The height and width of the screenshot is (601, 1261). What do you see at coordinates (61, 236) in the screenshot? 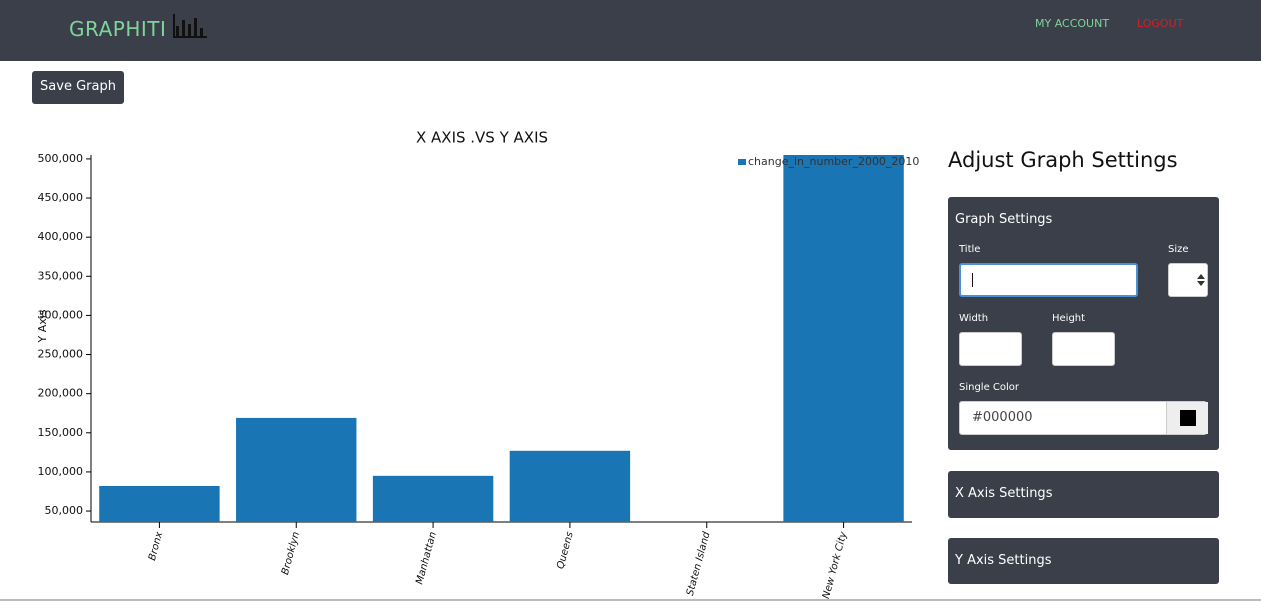
I see `y-tick-label: 400,000` at bounding box center [61, 236].